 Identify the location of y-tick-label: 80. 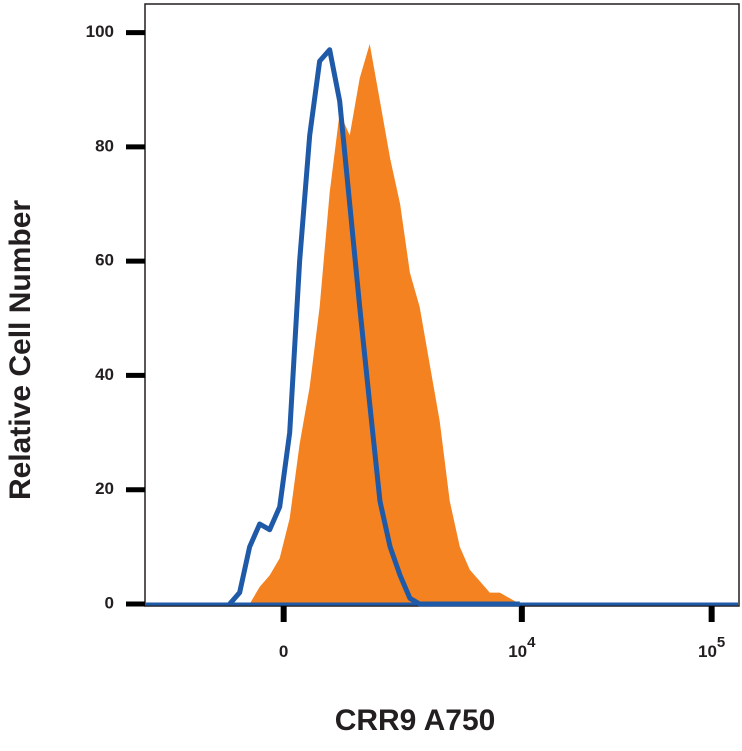
(104, 145).